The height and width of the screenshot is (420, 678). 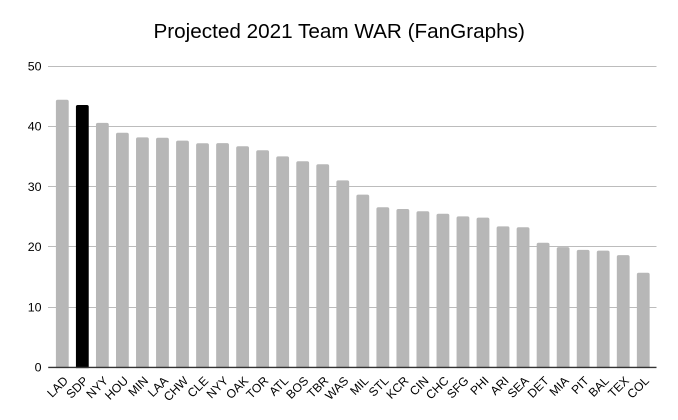 What do you see at coordinates (35, 67) in the screenshot?
I see `svg-text: 50` at bounding box center [35, 67].